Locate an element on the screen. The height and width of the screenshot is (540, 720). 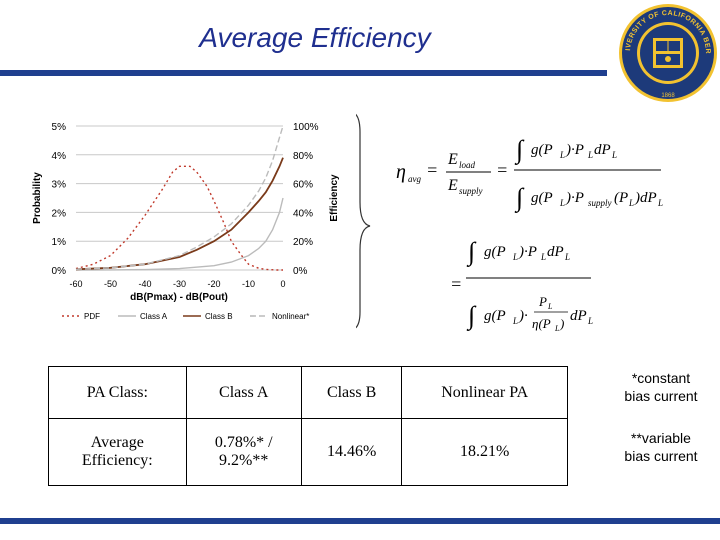
nonlinear-value-cell: 18.21% is located at coordinates (484, 452).